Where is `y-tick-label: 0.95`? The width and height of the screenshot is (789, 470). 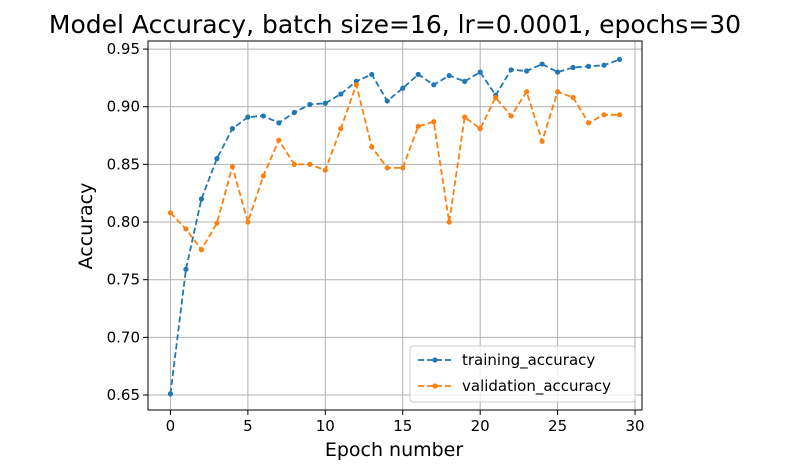
y-tick-label: 0.95 is located at coordinates (123, 49).